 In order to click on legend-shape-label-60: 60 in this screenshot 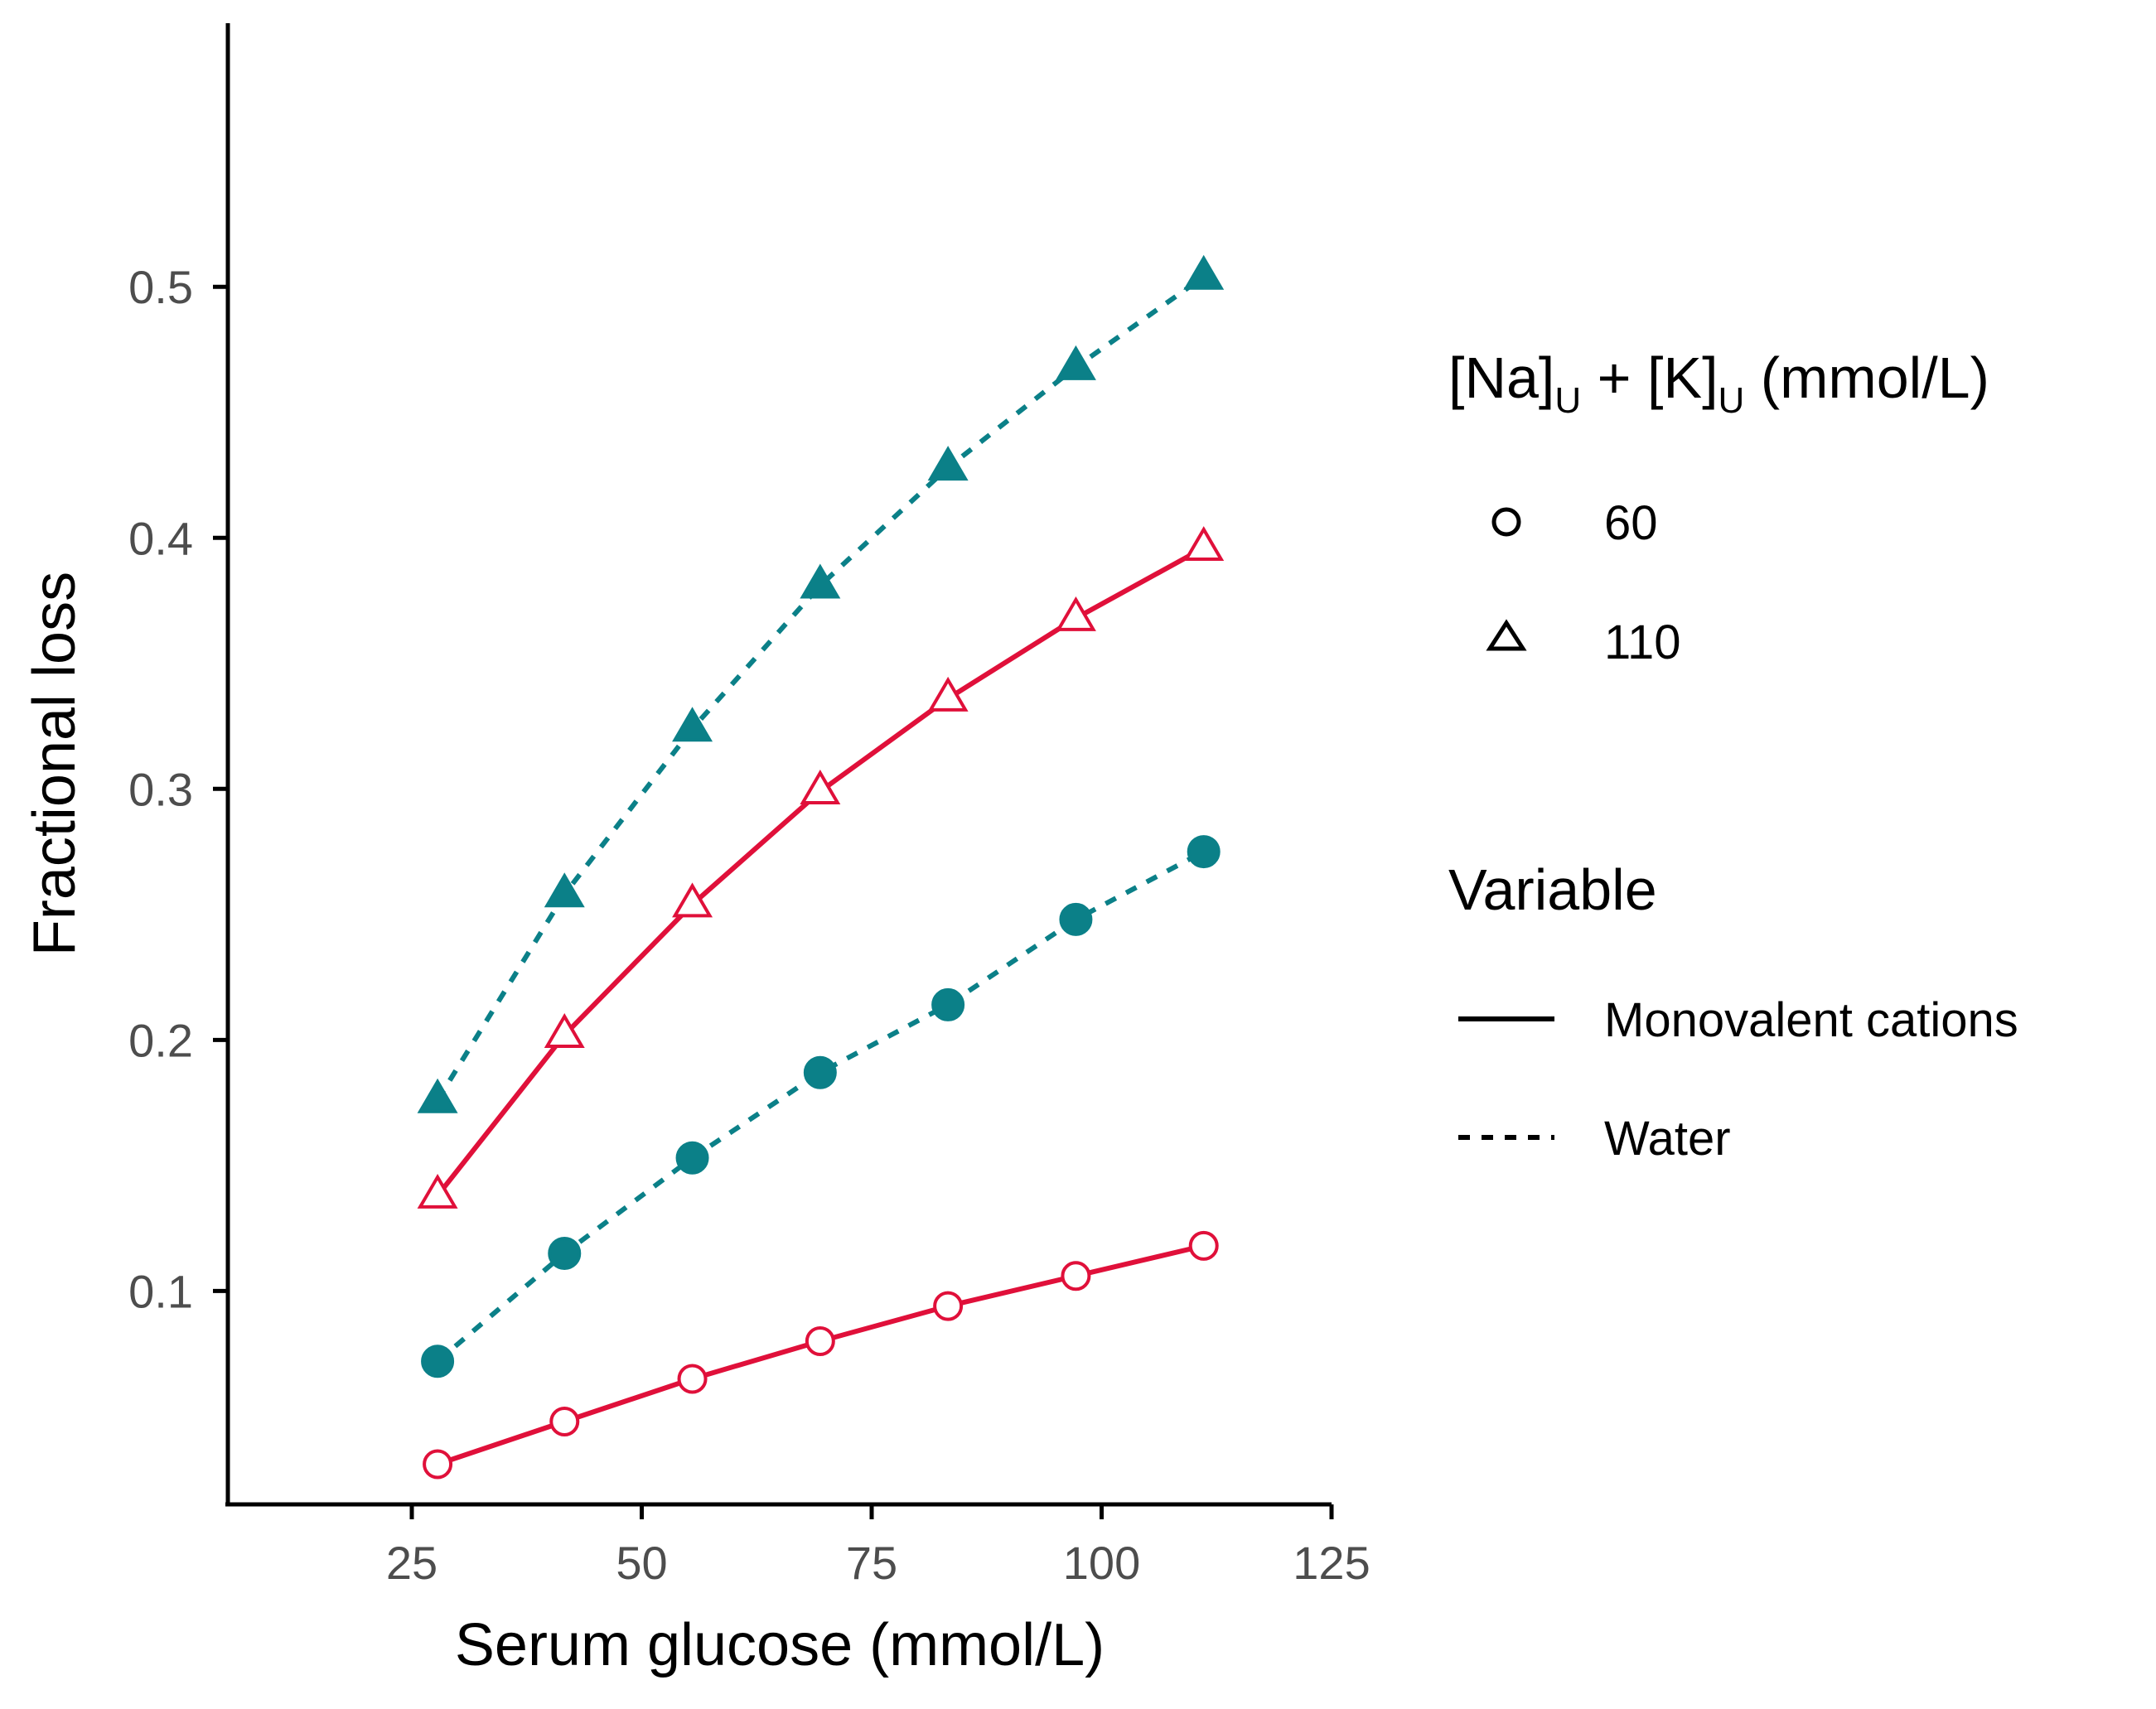, I will do `click(1631, 523)`.